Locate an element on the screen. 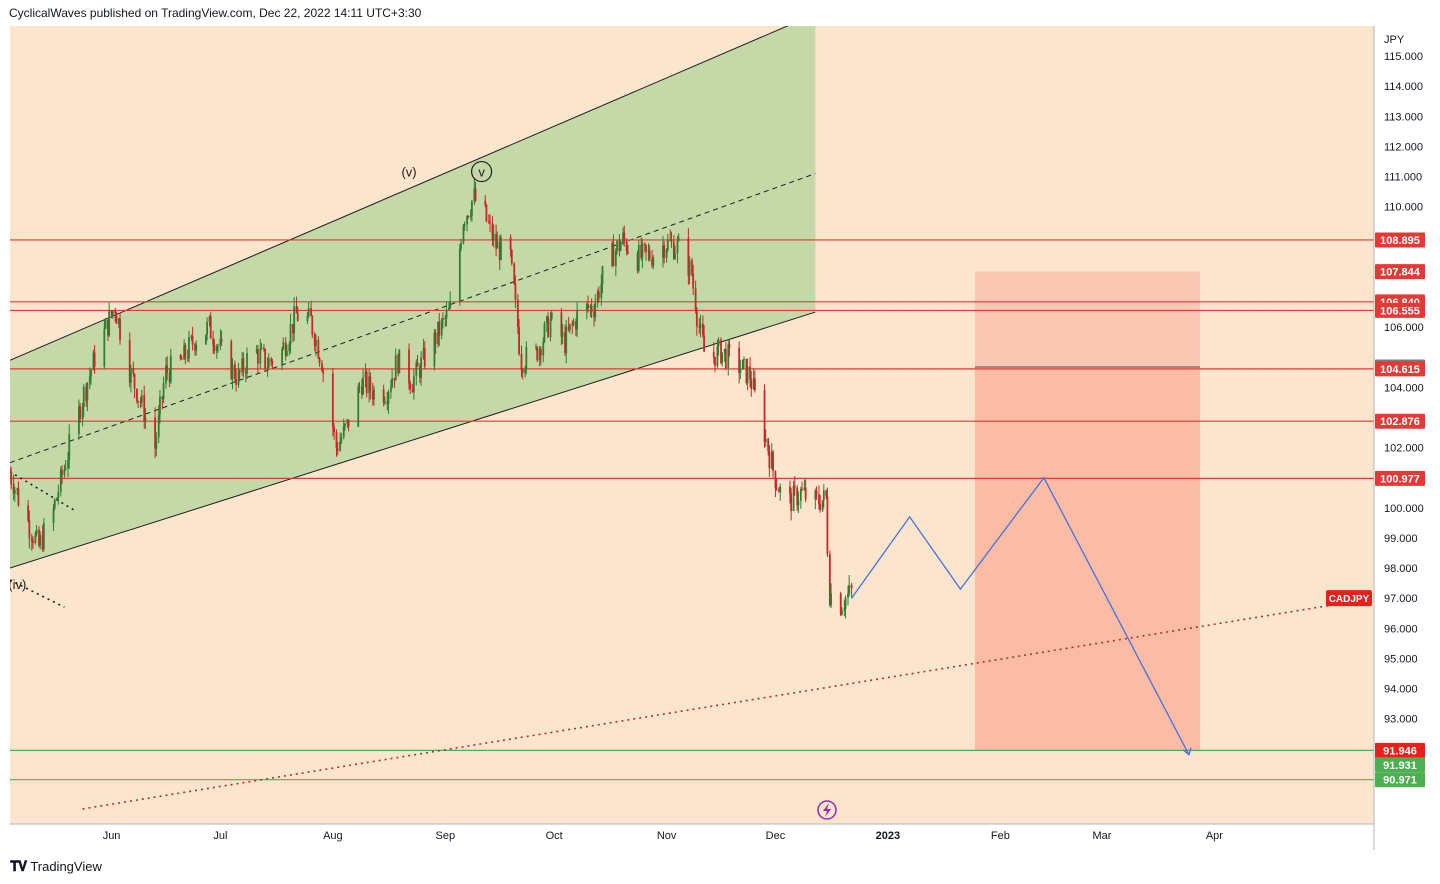  target-zone-upper is located at coordinates (1087, 319).